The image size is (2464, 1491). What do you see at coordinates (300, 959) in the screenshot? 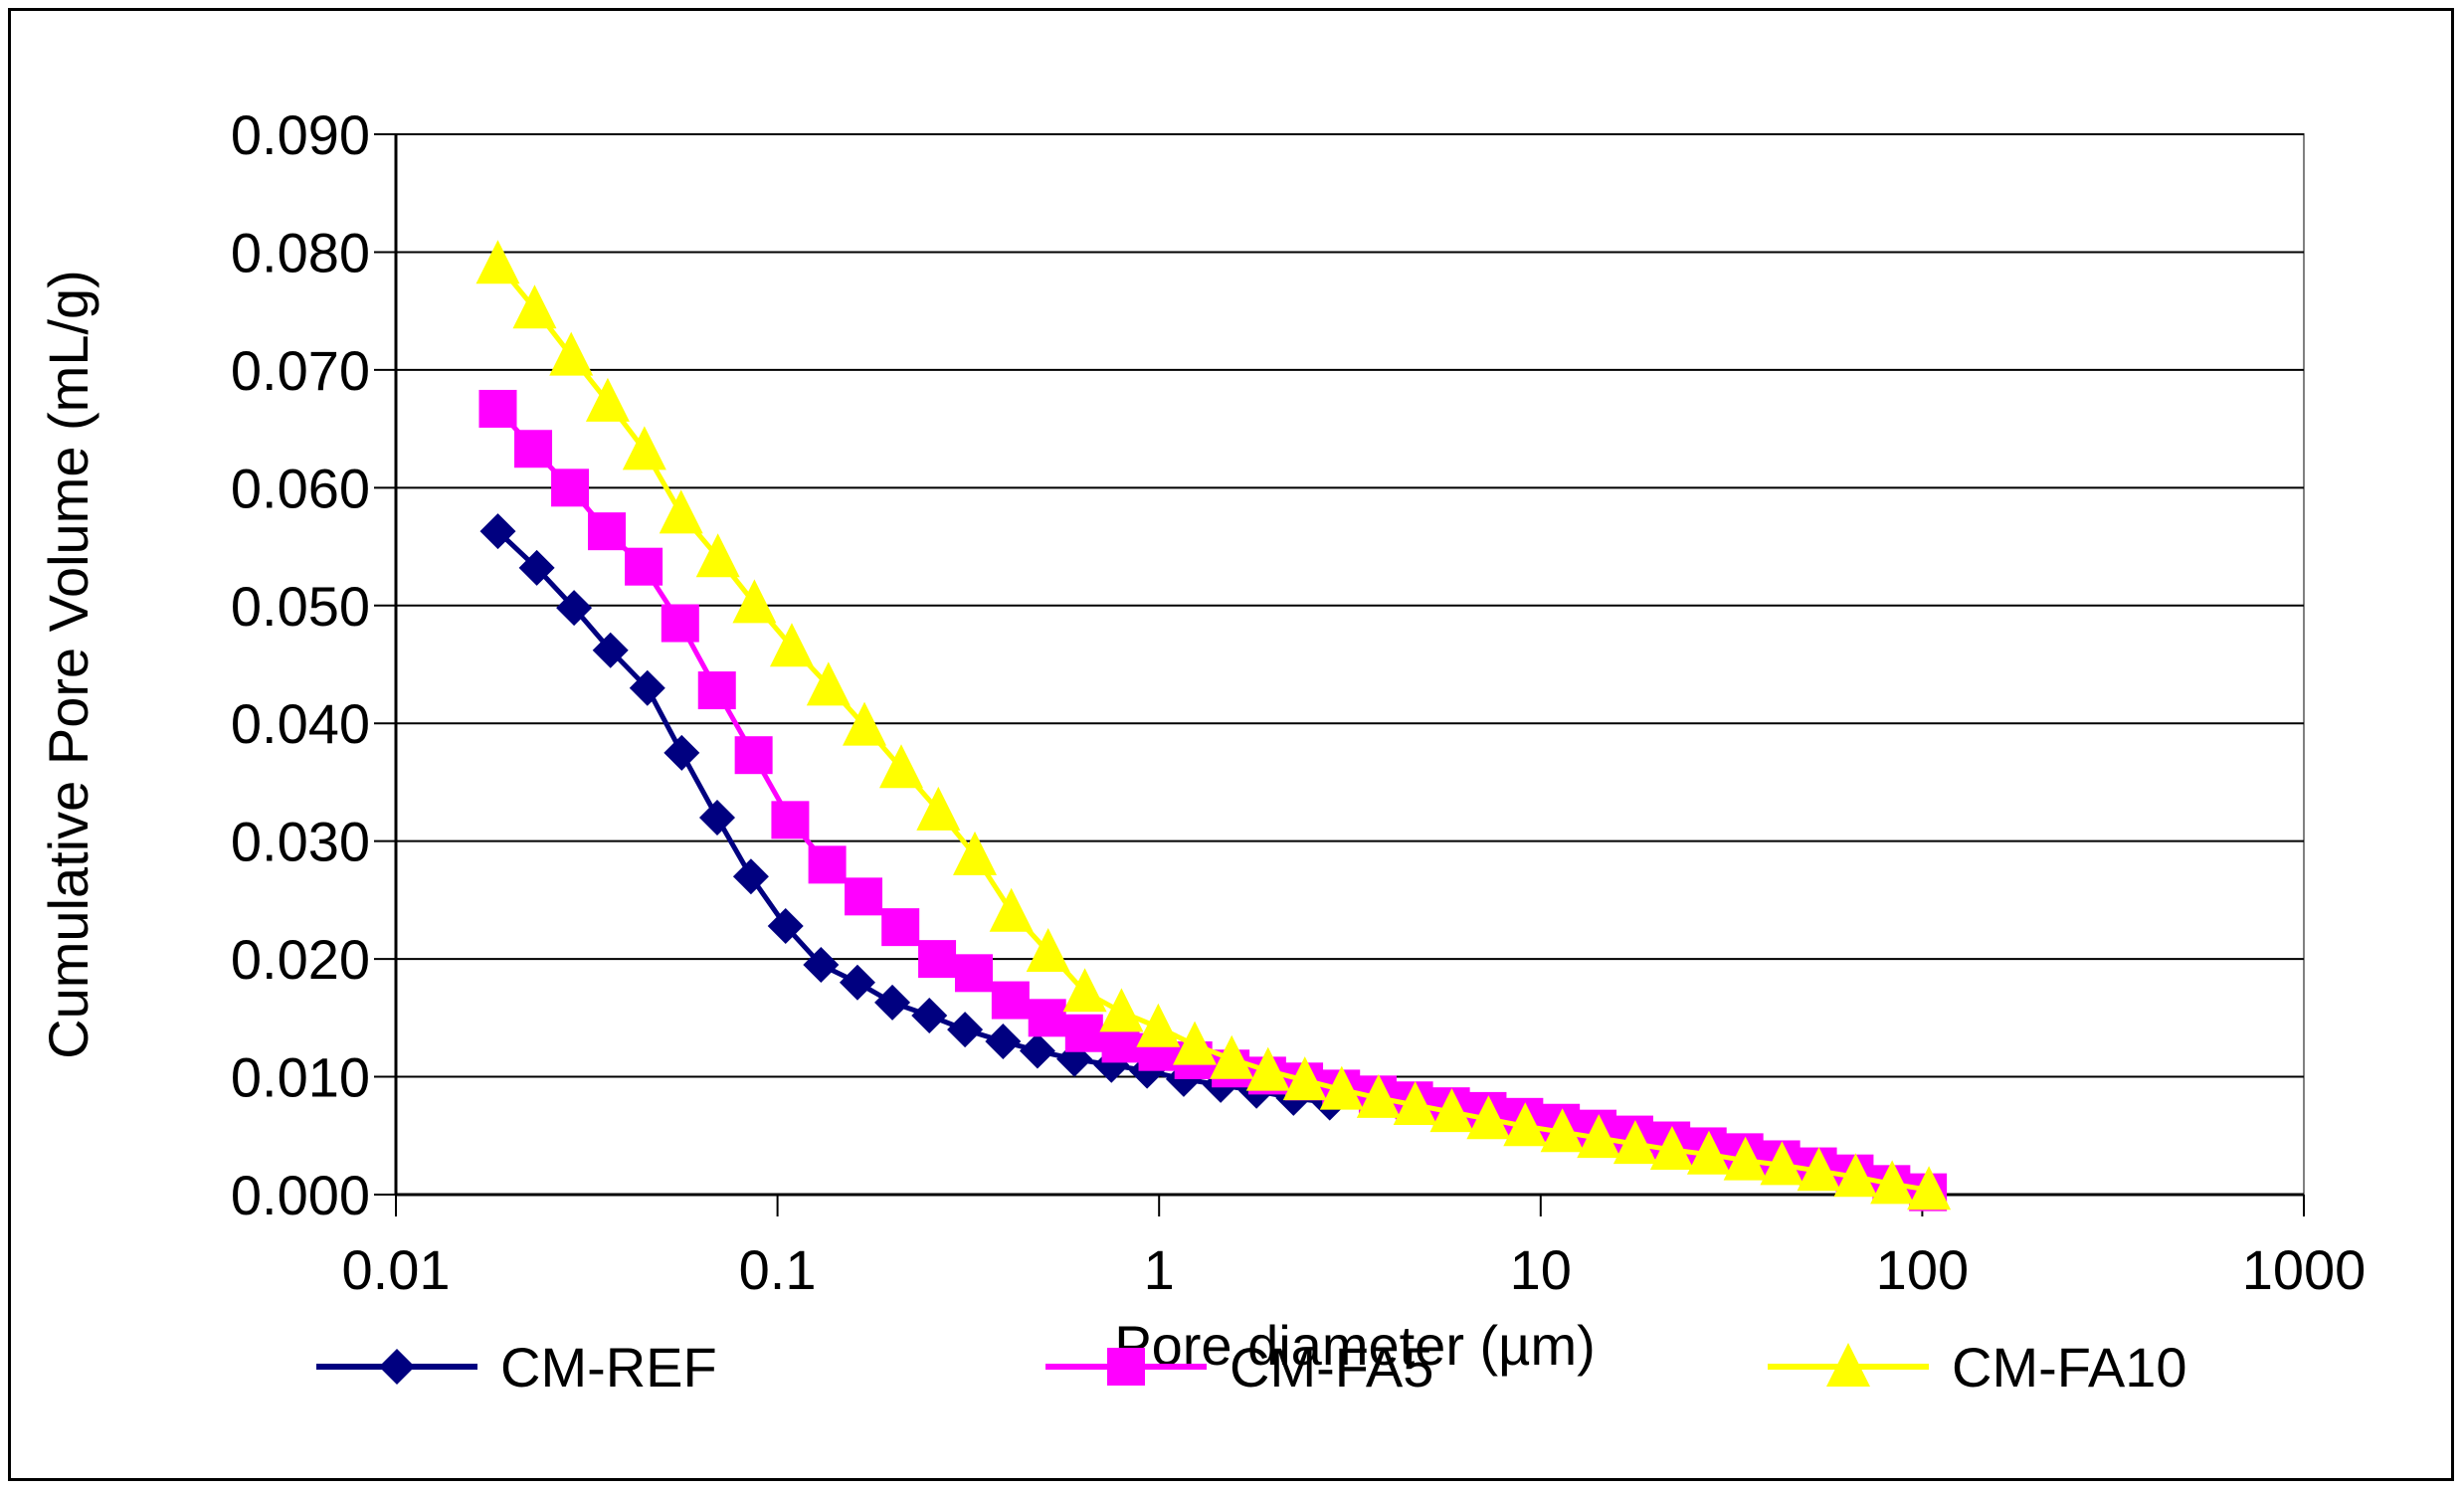
I see `y-tick-label: 0.020` at bounding box center [300, 959].